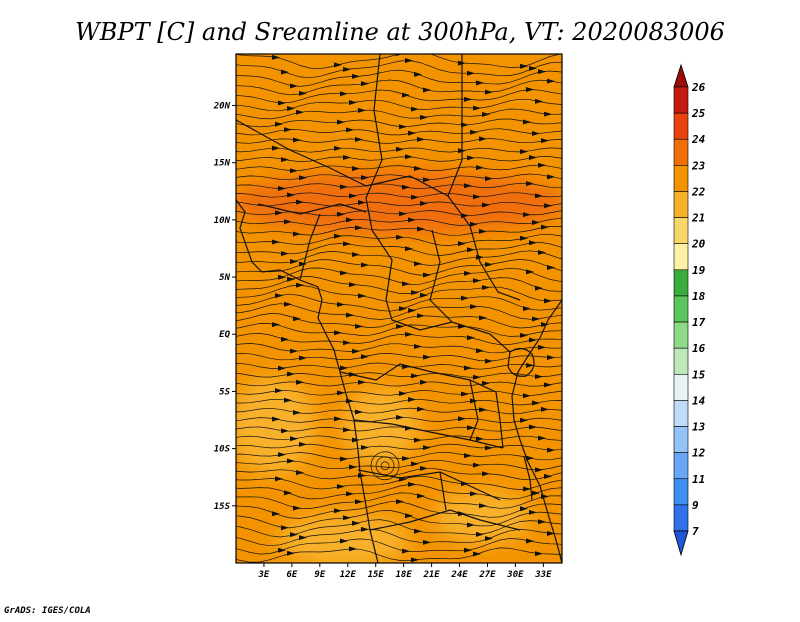 This screenshot has width=800, height=622. I want to click on west-coast, so click(307, 381).